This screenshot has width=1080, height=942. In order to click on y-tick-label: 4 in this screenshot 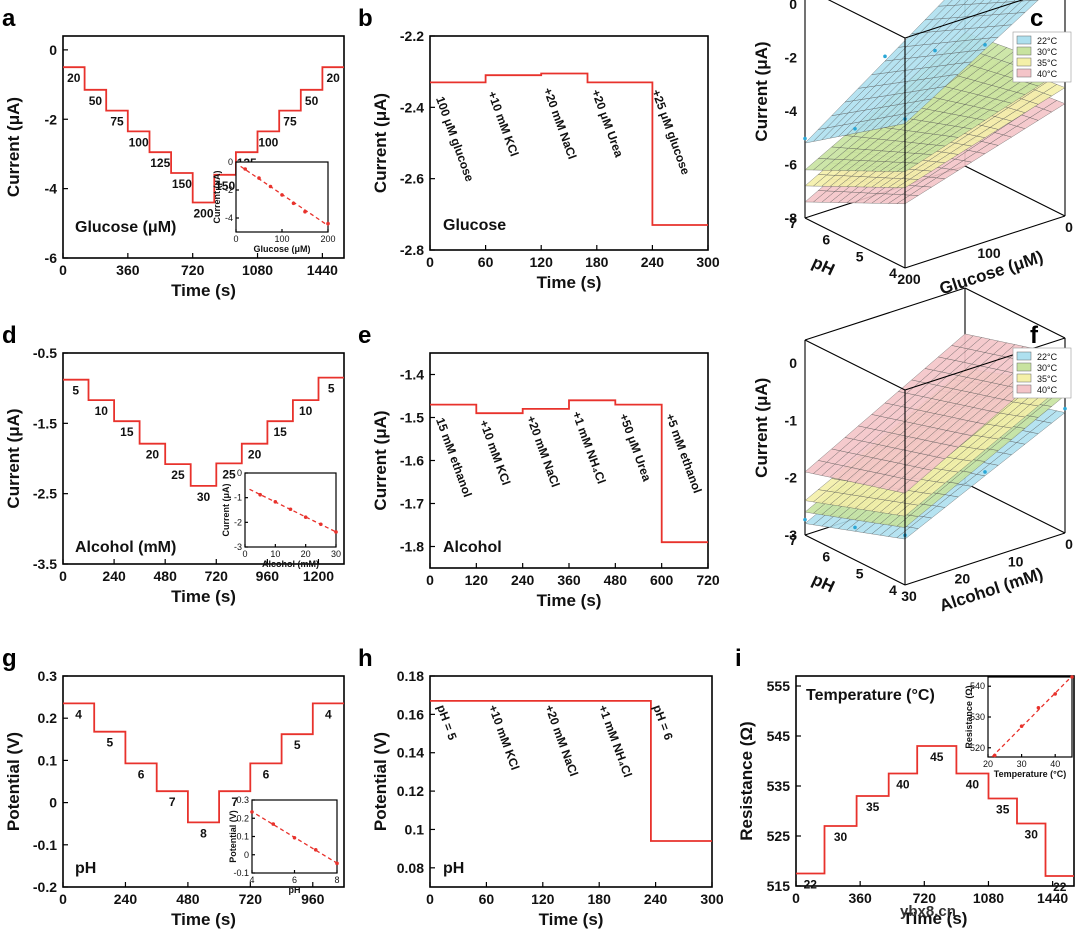, I will do `click(893, 590)`.